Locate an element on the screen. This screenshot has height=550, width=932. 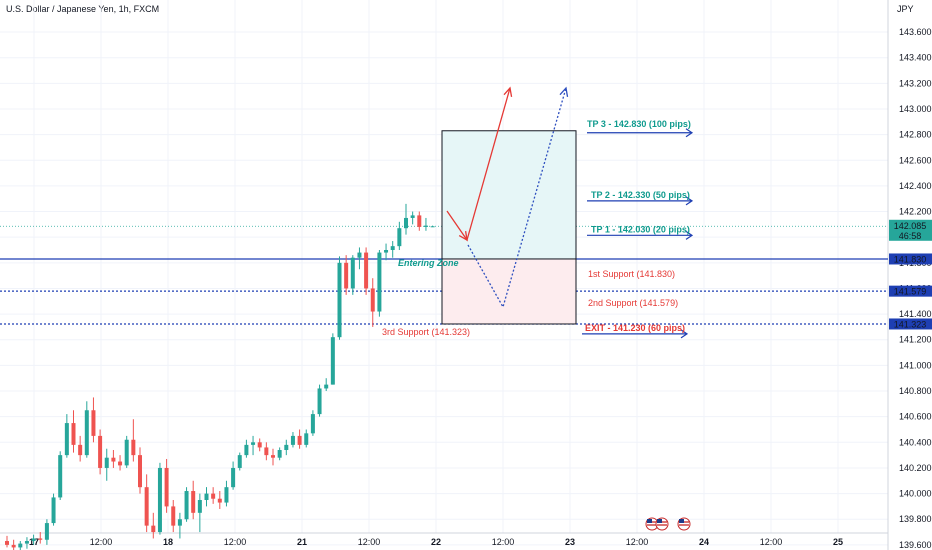
x-tick-label: 24 is located at coordinates (704, 542).